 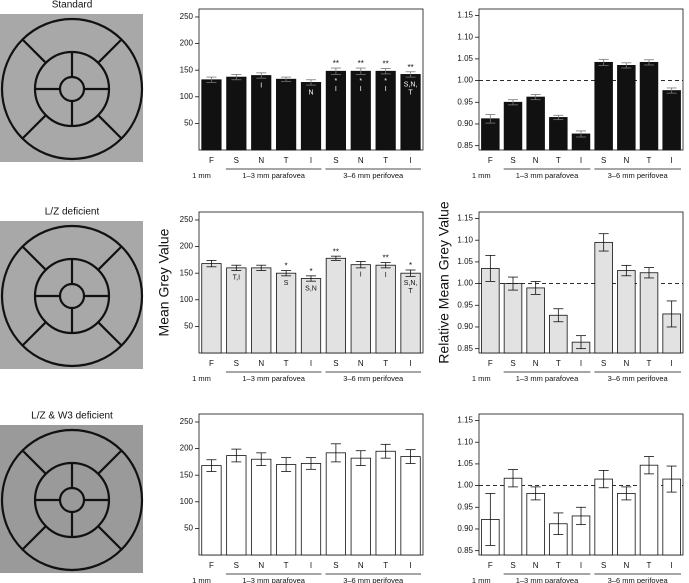 What do you see at coordinates (188, 326) in the screenshot?
I see `y-tick-label: 50` at bounding box center [188, 326].